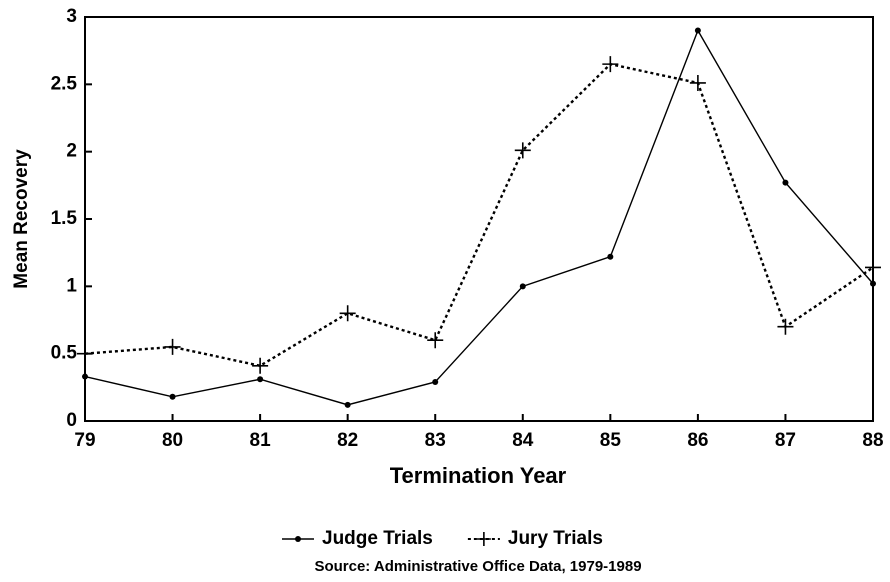 The height and width of the screenshot is (582, 890). I want to click on y-tick-label: 1, so click(71, 285).